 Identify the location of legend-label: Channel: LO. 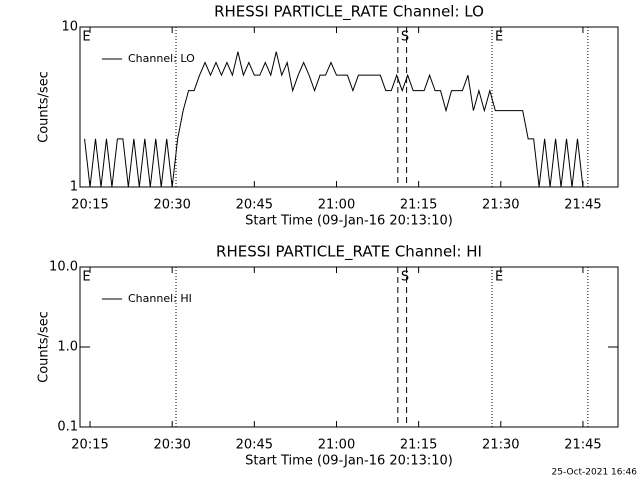
(161, 58).